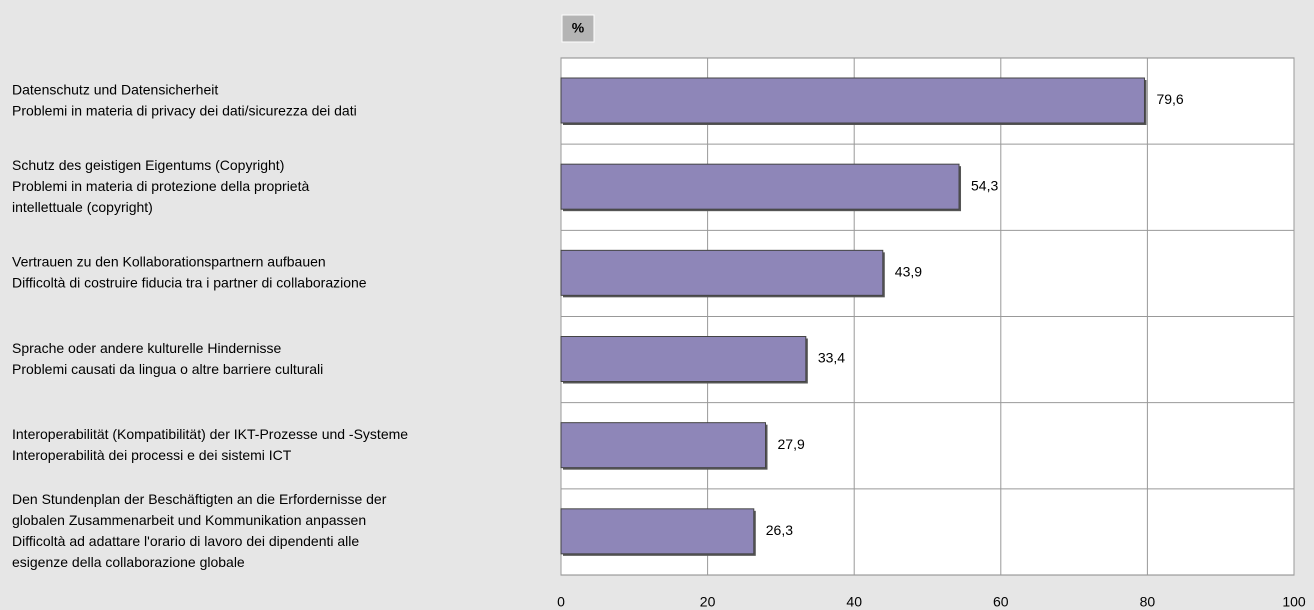 This screenshot has width=1314, height=610. What do you see at coordinates (984, 185) in the screenshot?
I see `value-label: 54,3` at bounding box center [984, 185].